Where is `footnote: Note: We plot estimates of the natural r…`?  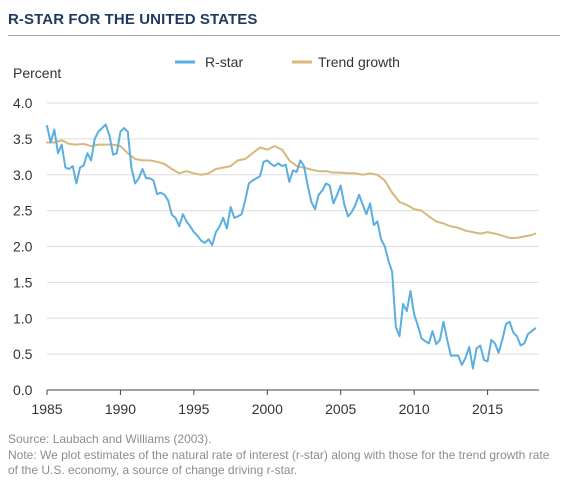
footnote: Note: We plot estimates of the natural r… is located at coordinates (279, 462).